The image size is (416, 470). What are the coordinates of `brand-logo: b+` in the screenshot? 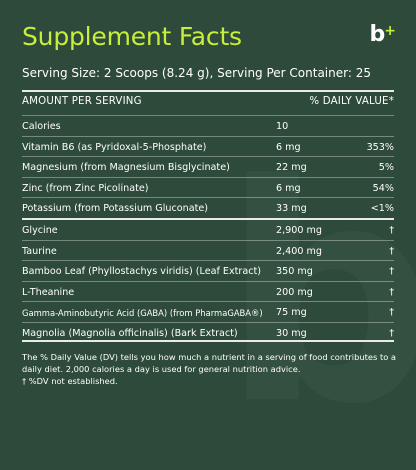 It's located at (383, 35).